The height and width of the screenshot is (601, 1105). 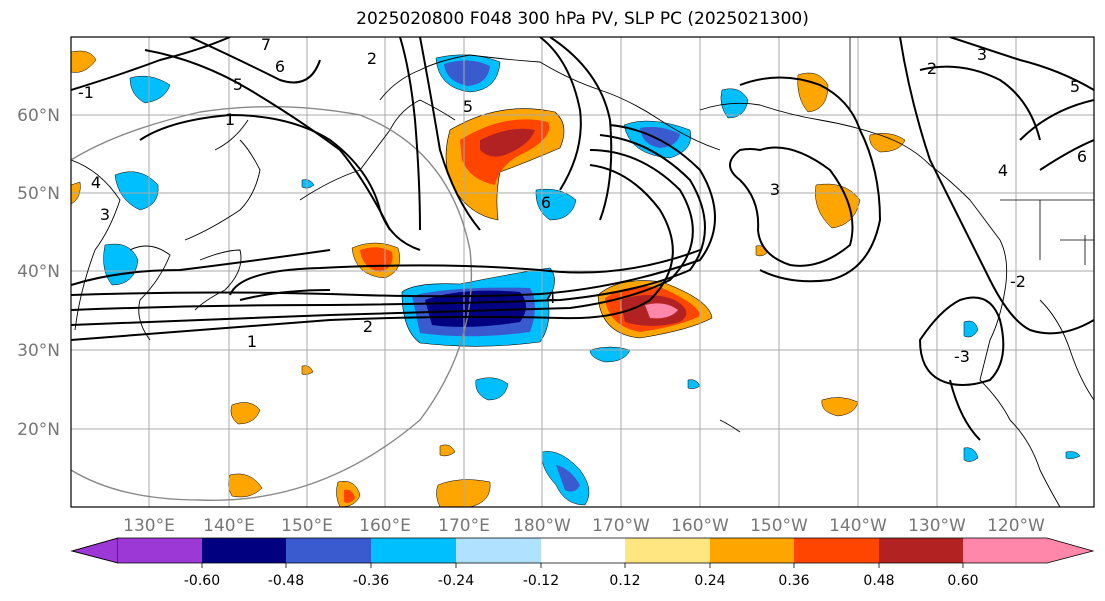 What do you see at coordinates (1018, 281) in the screenshot?
I see `contour-label: -2` at bounding box center [1018, 281].